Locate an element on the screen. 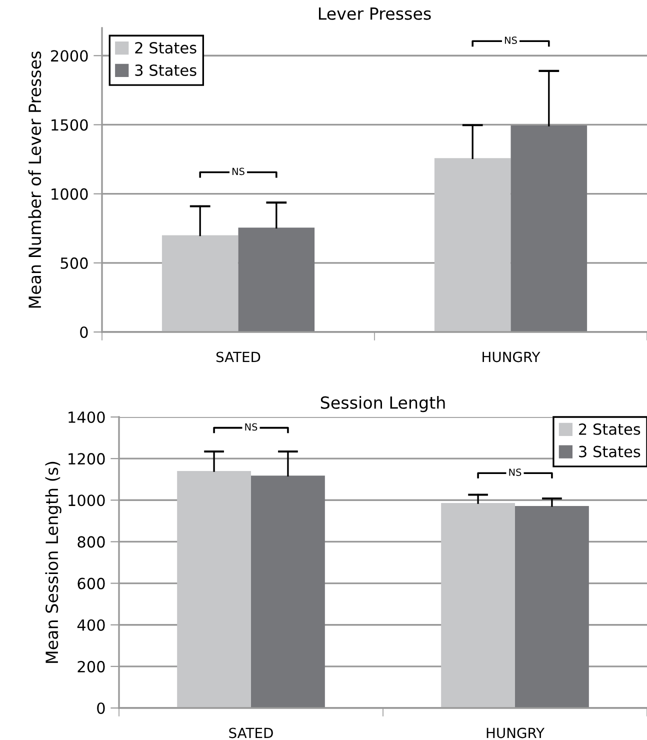  y-tick-label: 500 is located at coordinates (74, 263).